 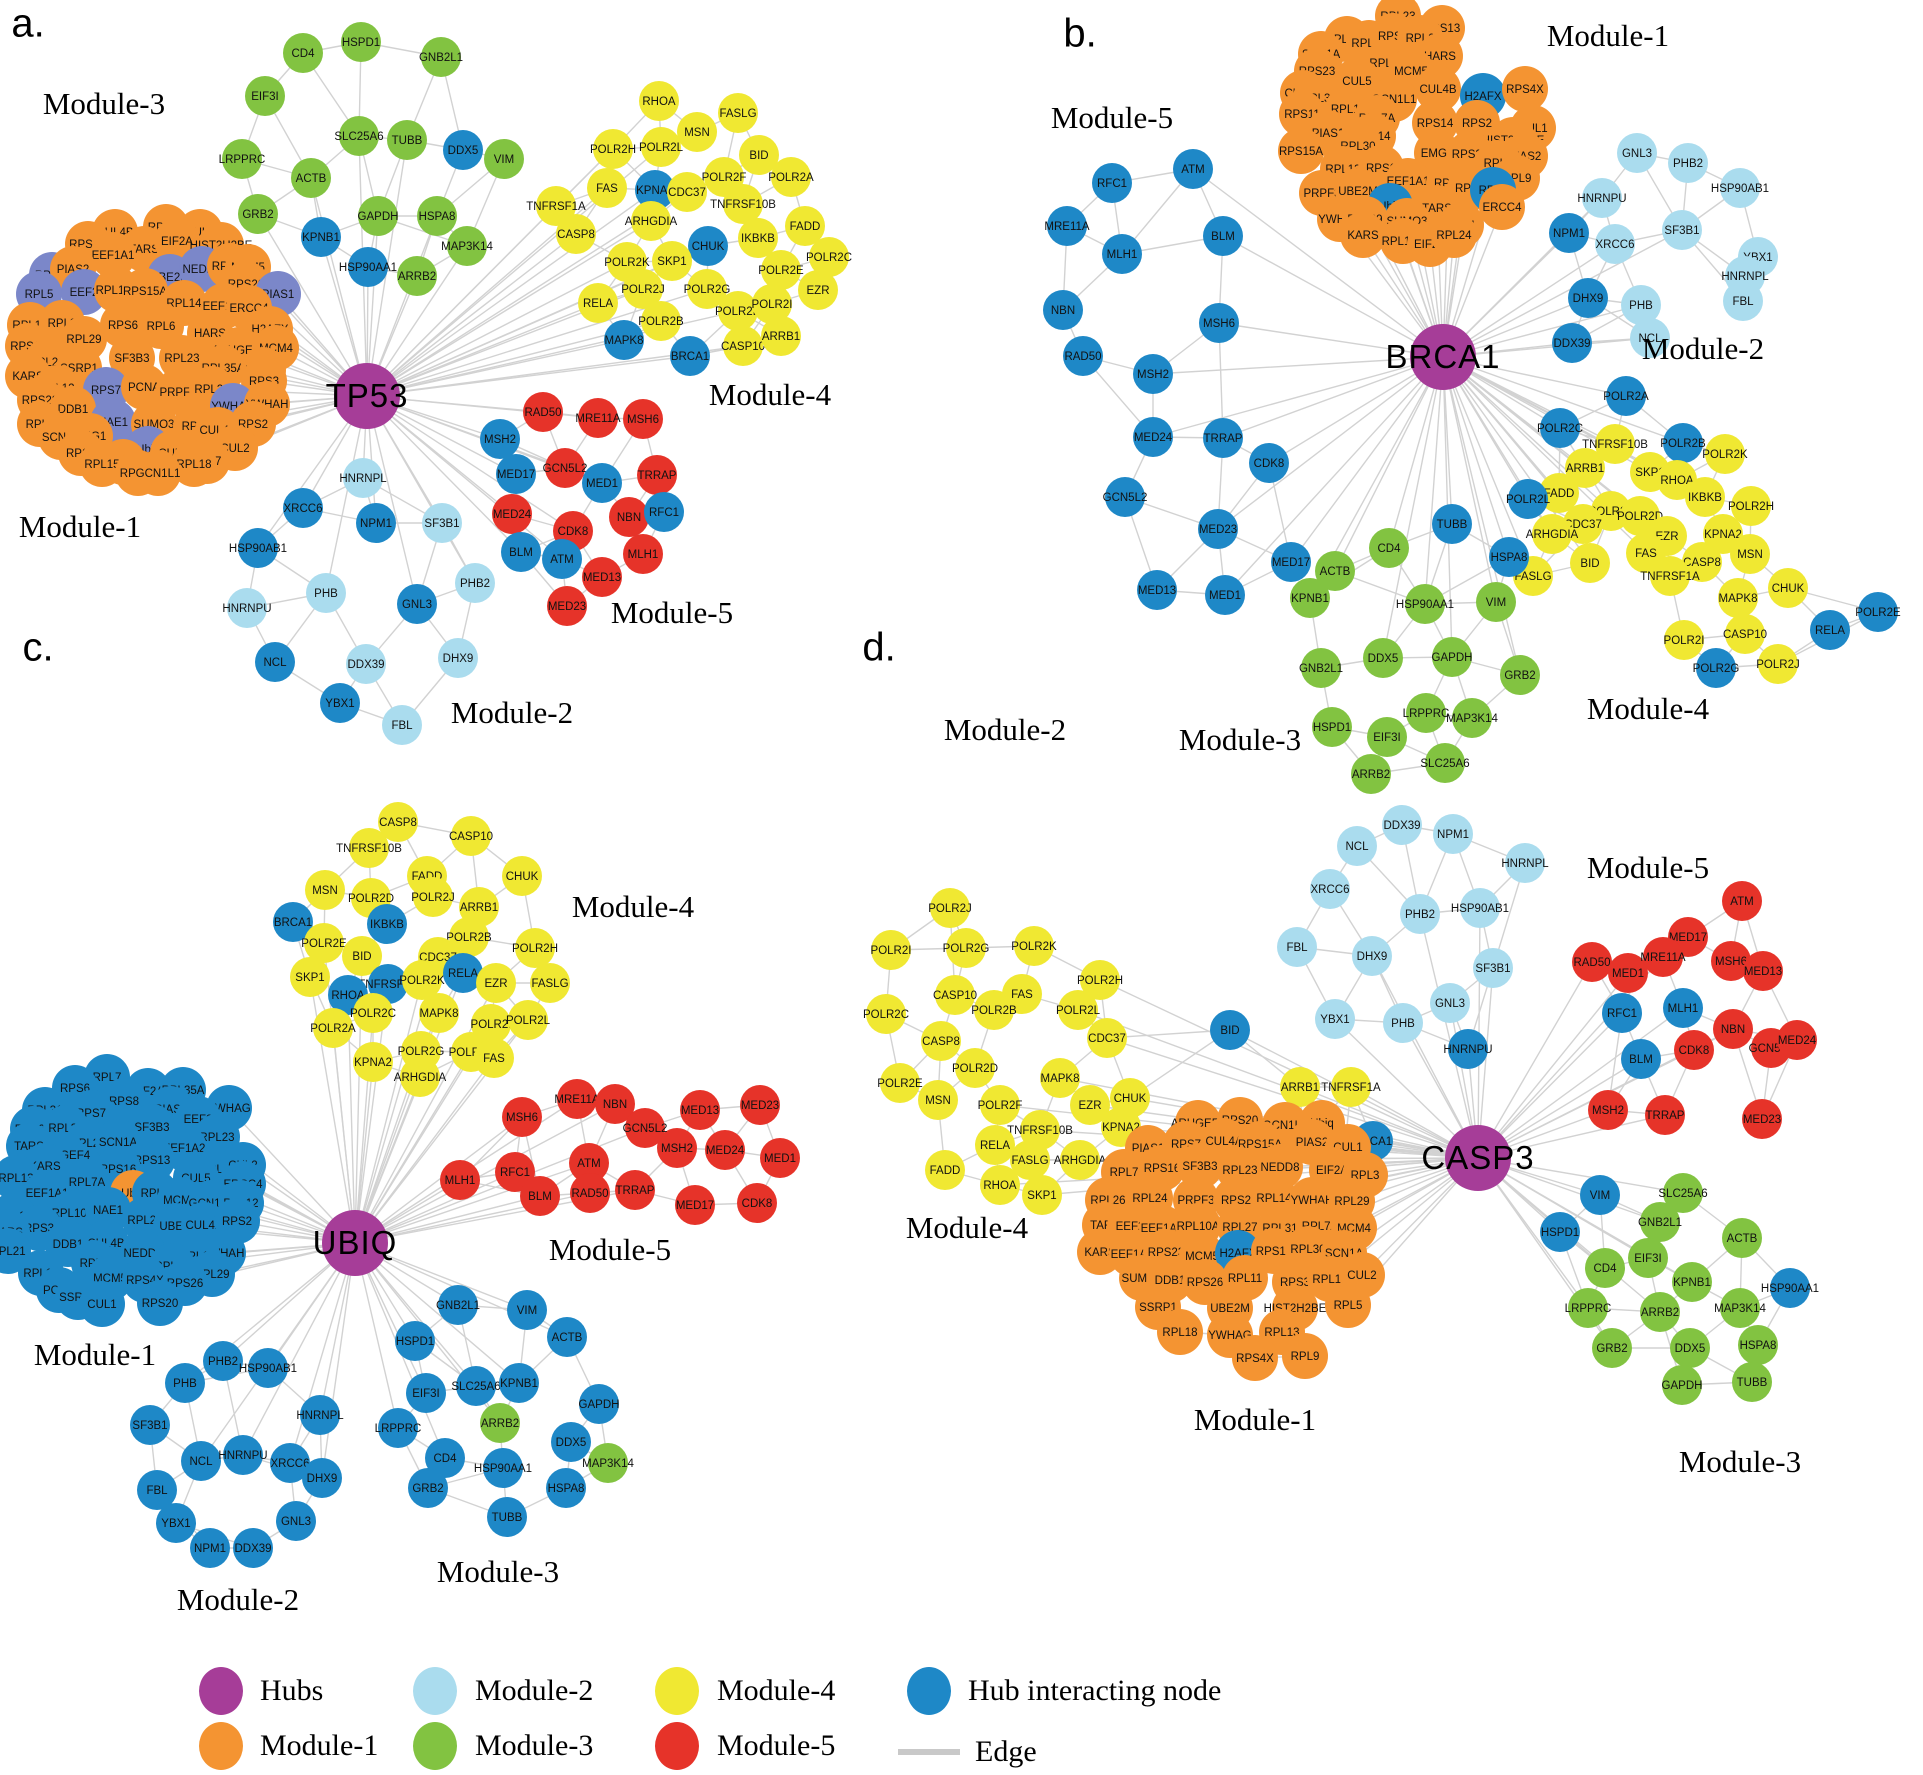 I want to click on svg-text: BLM, so click(x=540, y=1197).